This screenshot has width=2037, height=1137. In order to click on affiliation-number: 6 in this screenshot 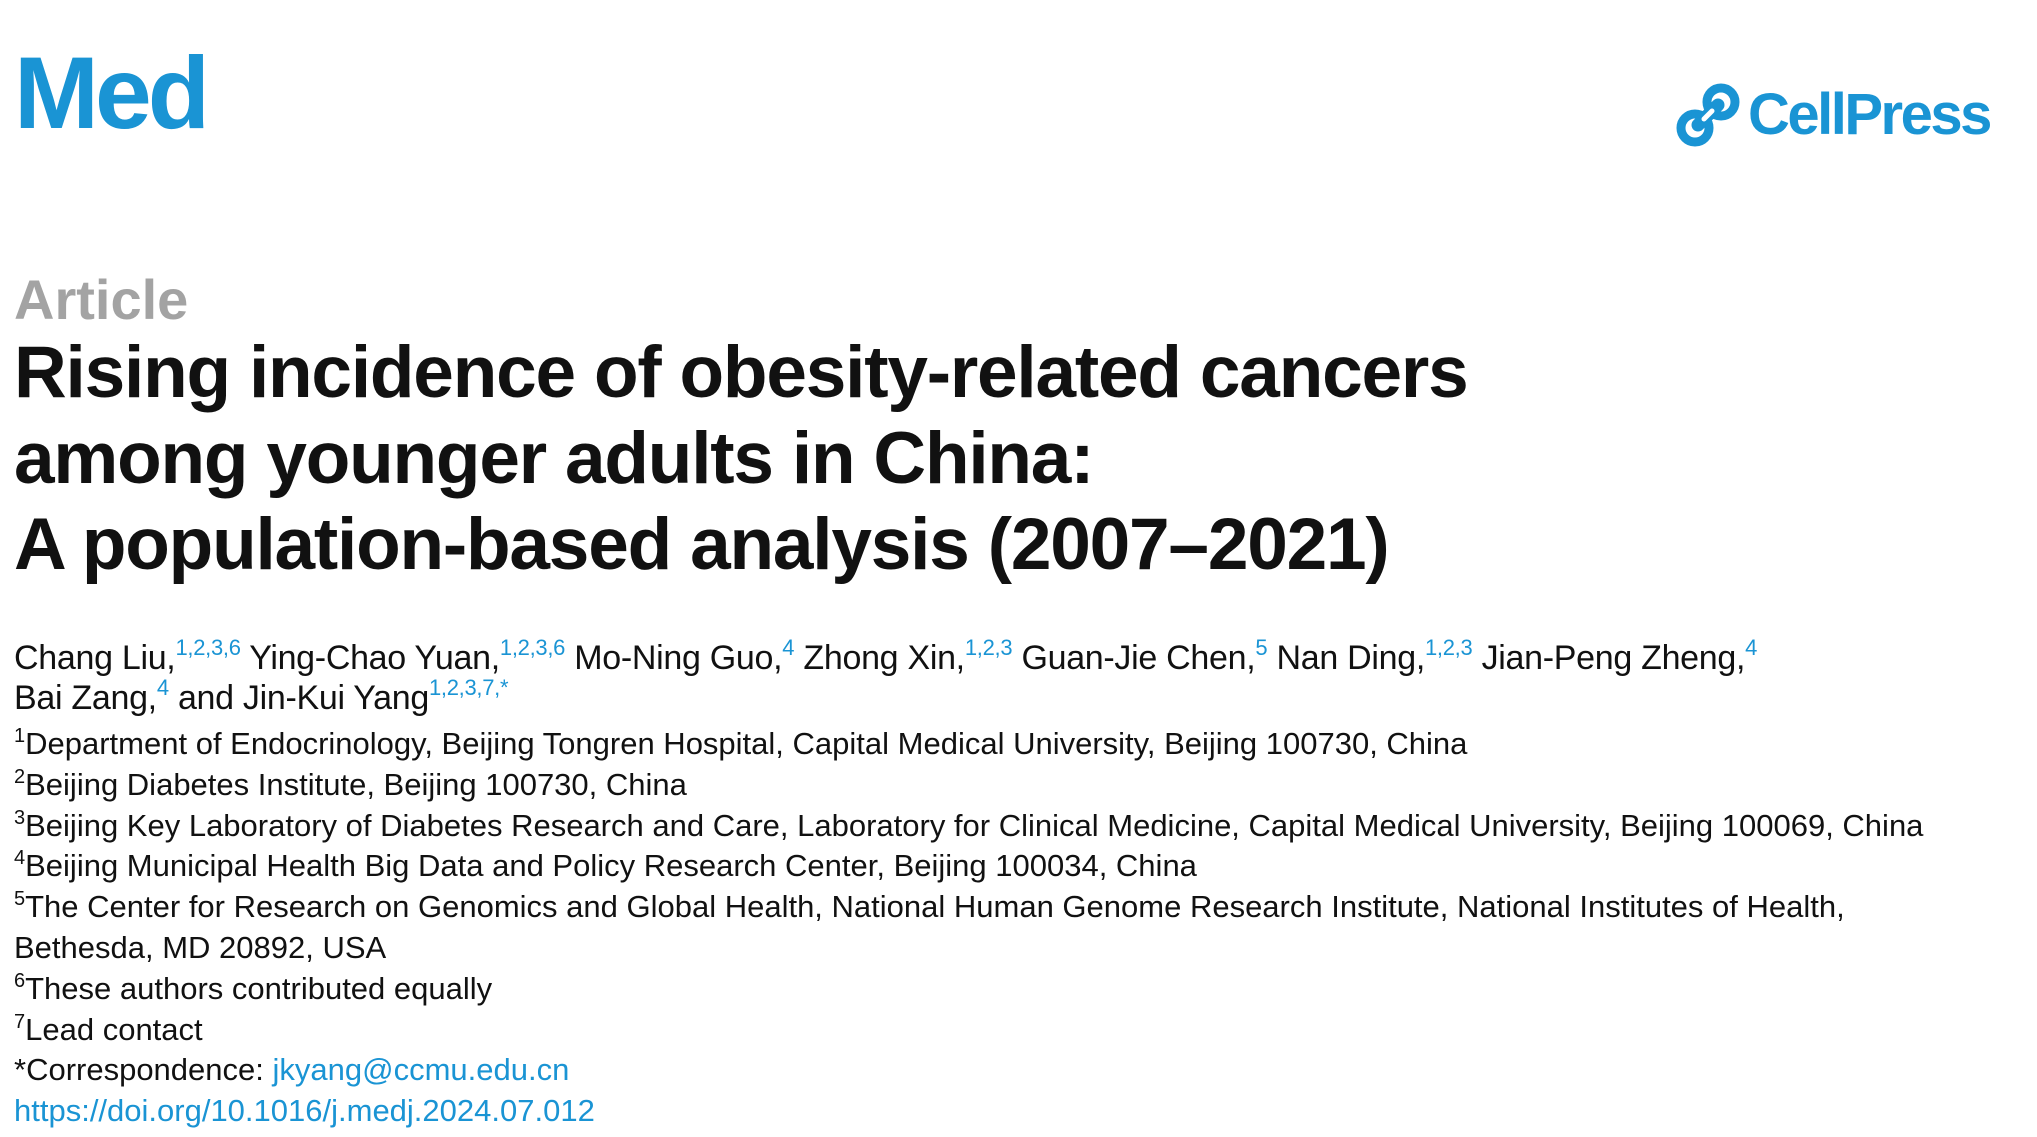, I will do `click(20, 980)`.